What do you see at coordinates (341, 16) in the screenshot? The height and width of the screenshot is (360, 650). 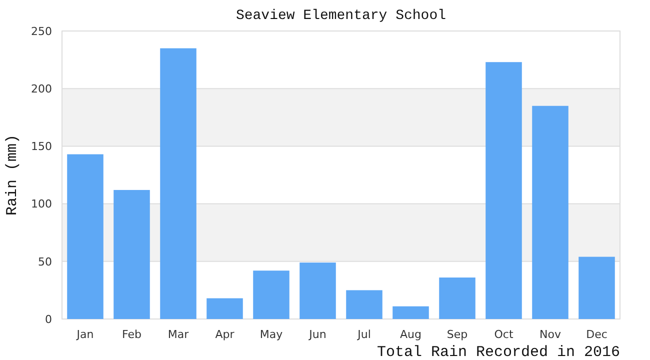 I see `chart-title: Seaview Elementary School` at bounding box center [341, 16].